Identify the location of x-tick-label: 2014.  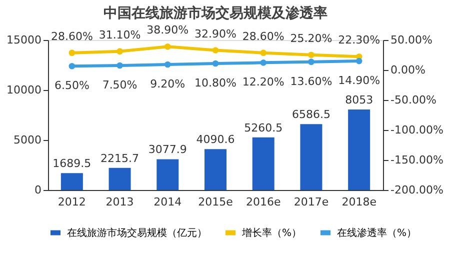
(168, 202).